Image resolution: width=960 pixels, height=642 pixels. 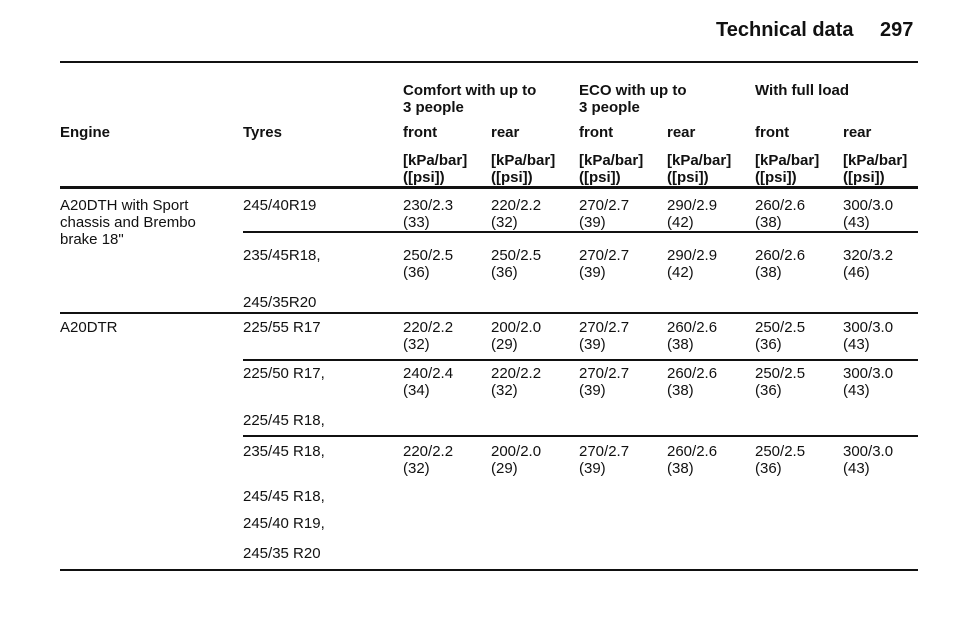 I want to click on group-header: With full load, so click(x=802, y=90).